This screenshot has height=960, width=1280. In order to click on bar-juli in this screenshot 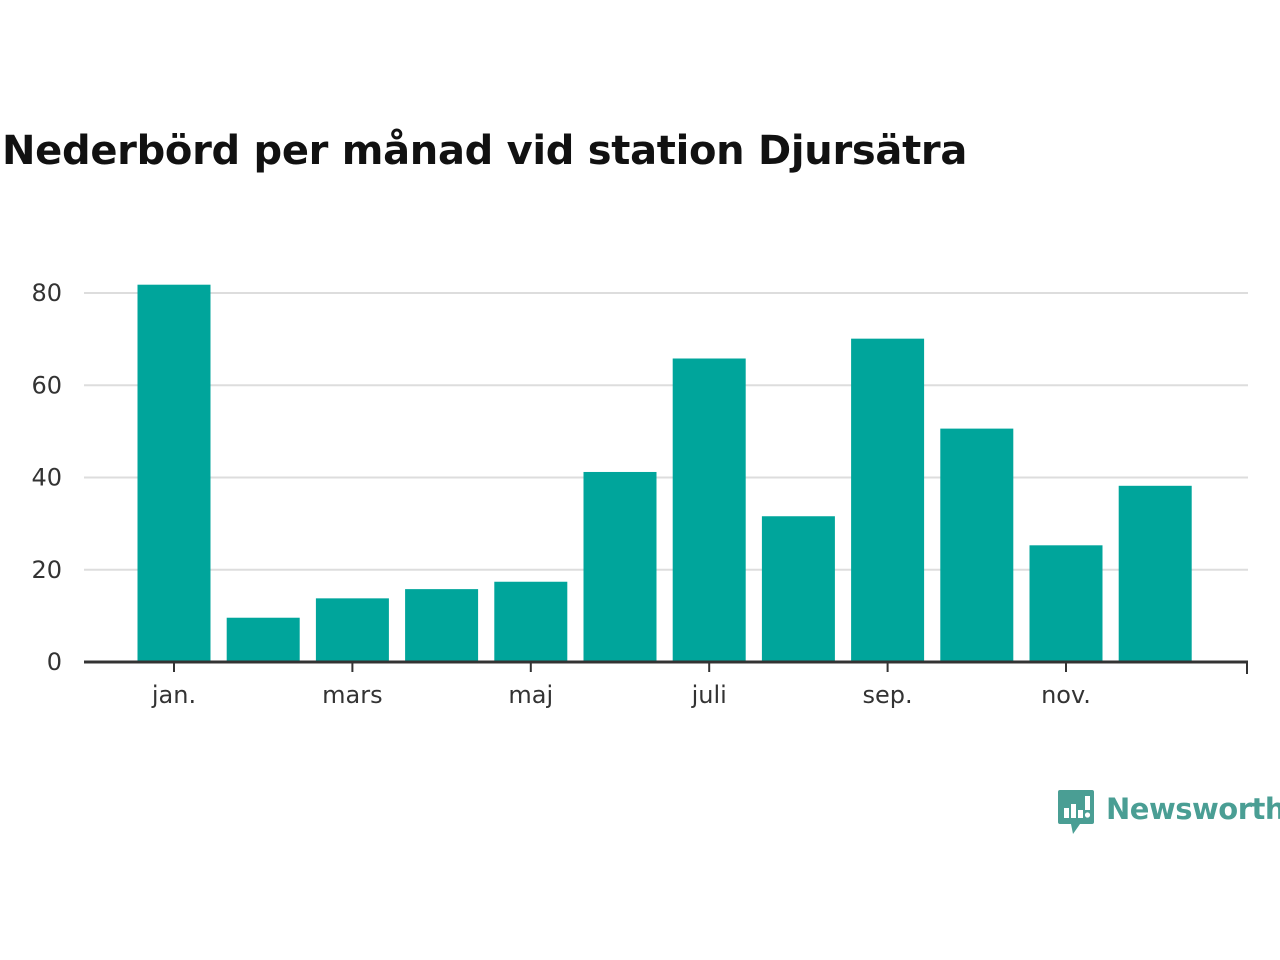, I will do `click(709, 510)`.